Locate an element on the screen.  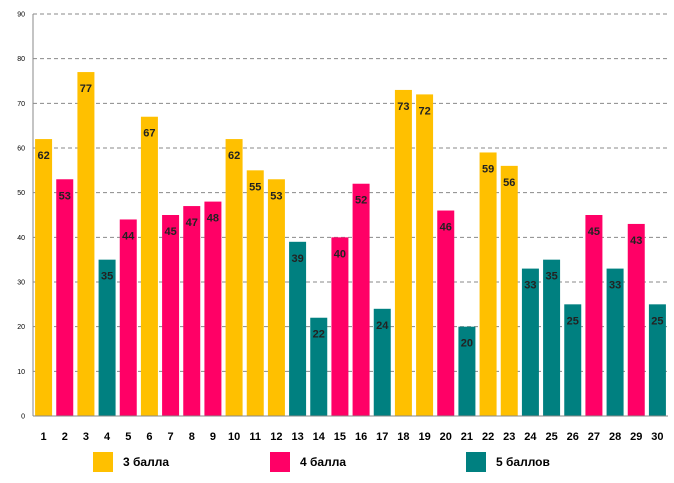
legend-swatch-g3 is located at coordinates (103, 462).